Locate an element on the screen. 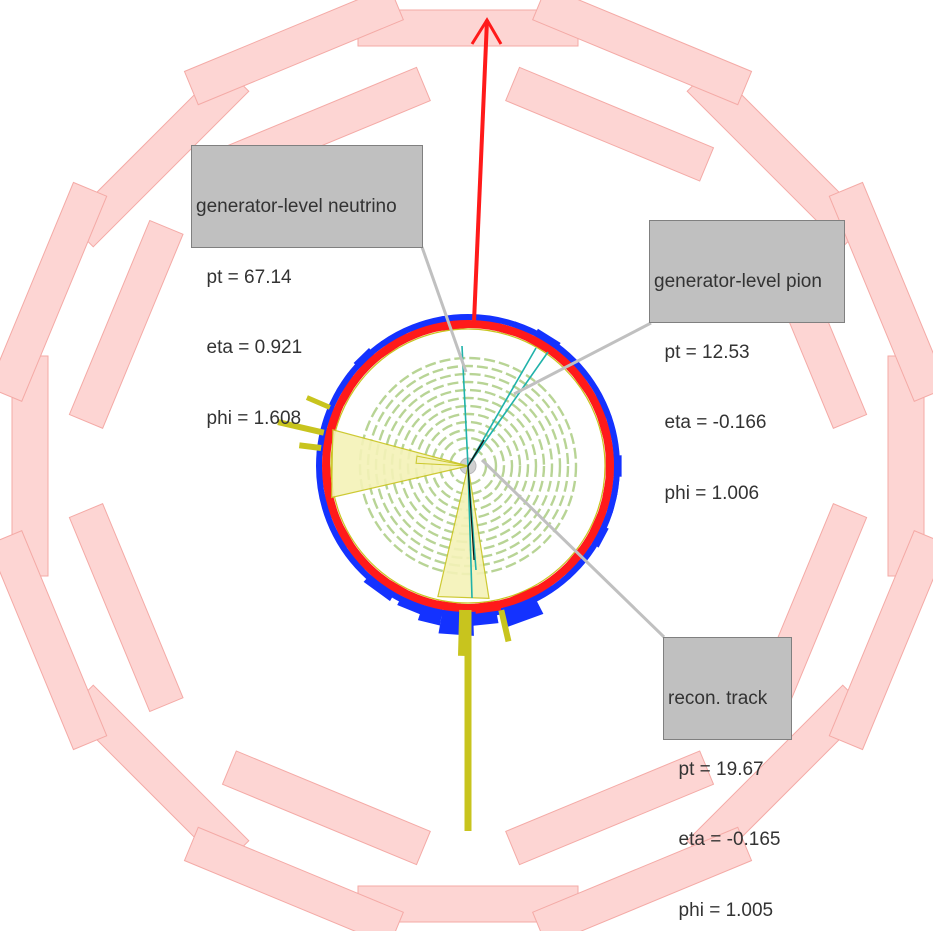 The image size is (933, 946). track-pt: pt = 19.67 is located at coordinates (716, 769).